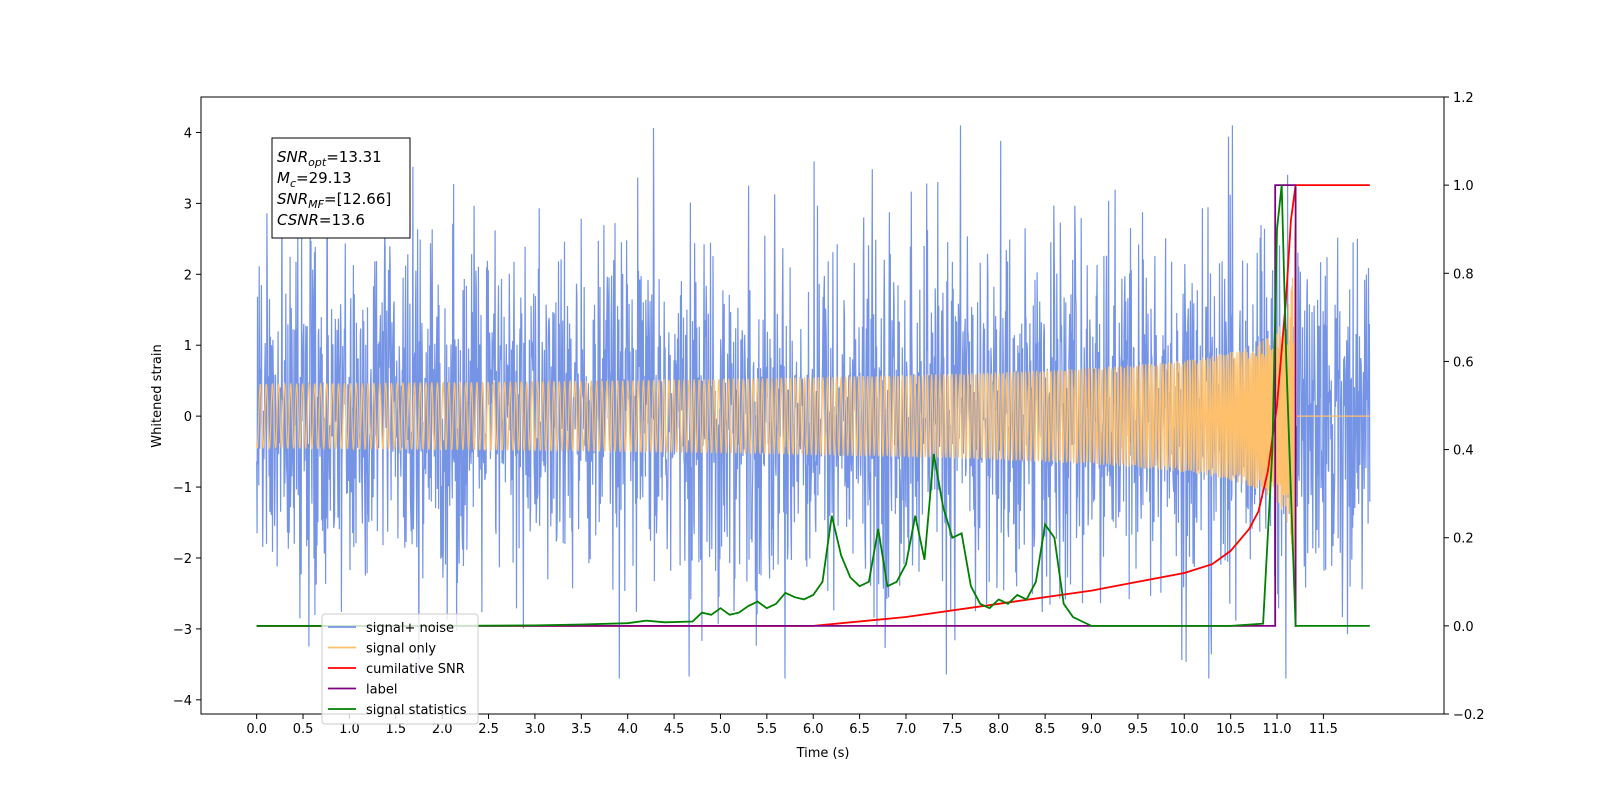  What do you see at coordinates (410, 628) in the screenshot?
I see `legend-entry: signal+ noise` at bounding box center [410, 628].